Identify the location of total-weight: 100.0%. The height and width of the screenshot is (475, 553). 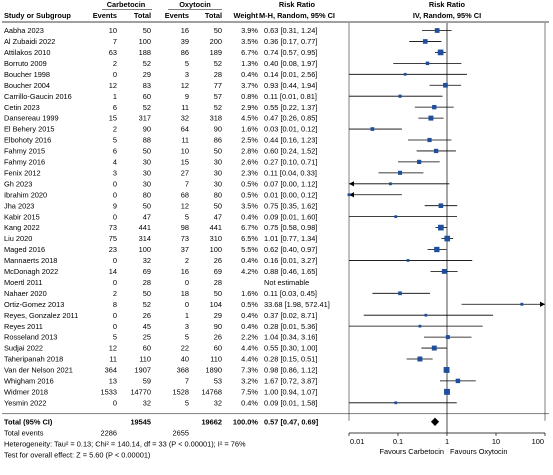
(245, 421).